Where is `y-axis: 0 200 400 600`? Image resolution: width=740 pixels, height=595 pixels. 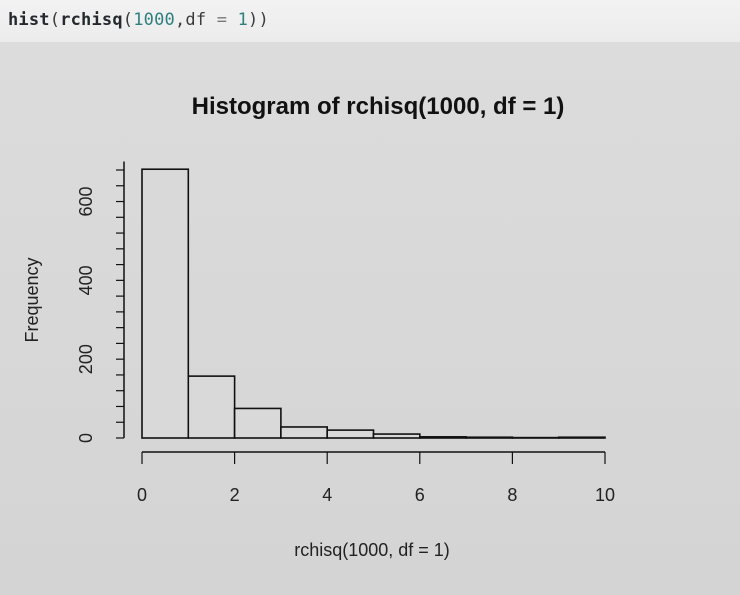
y-axis: 0 200 400 600 is located at coordinates (100, 302).